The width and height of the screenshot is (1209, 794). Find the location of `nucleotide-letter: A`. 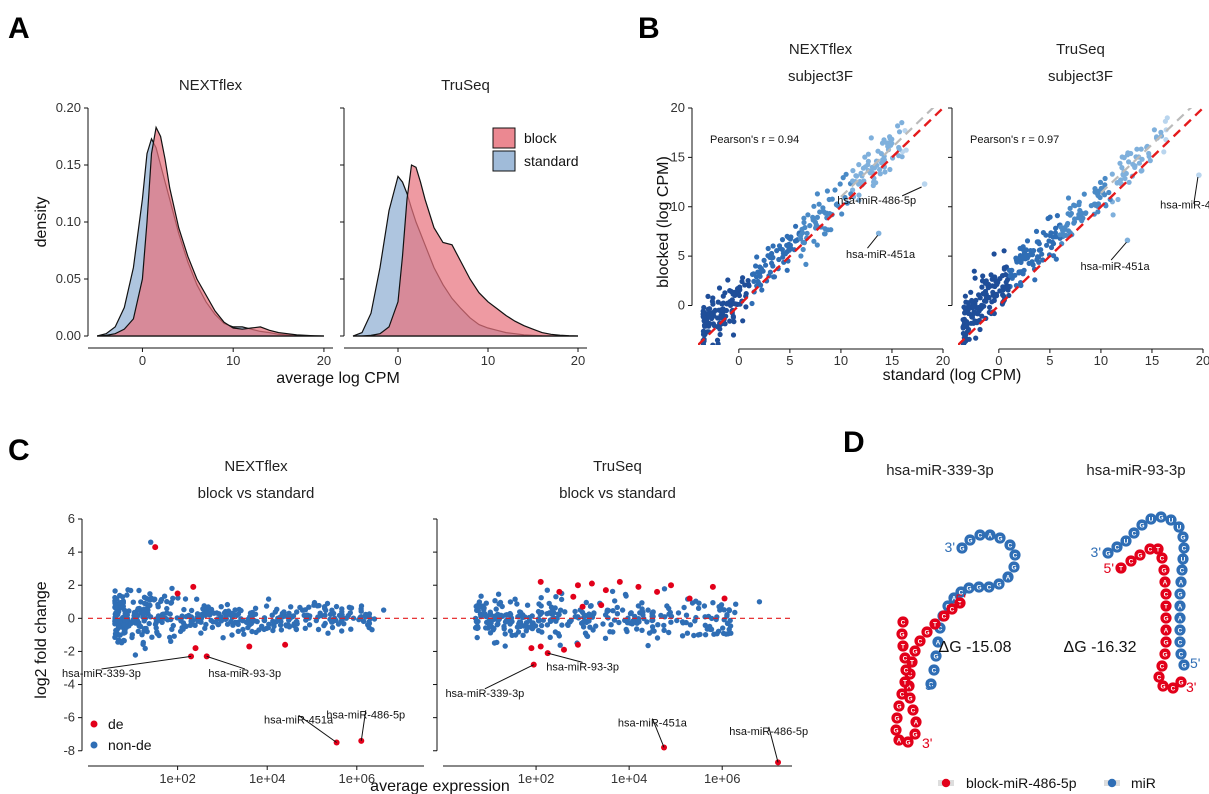

nucleotide-letter: A is located at coordinates (990, 535).